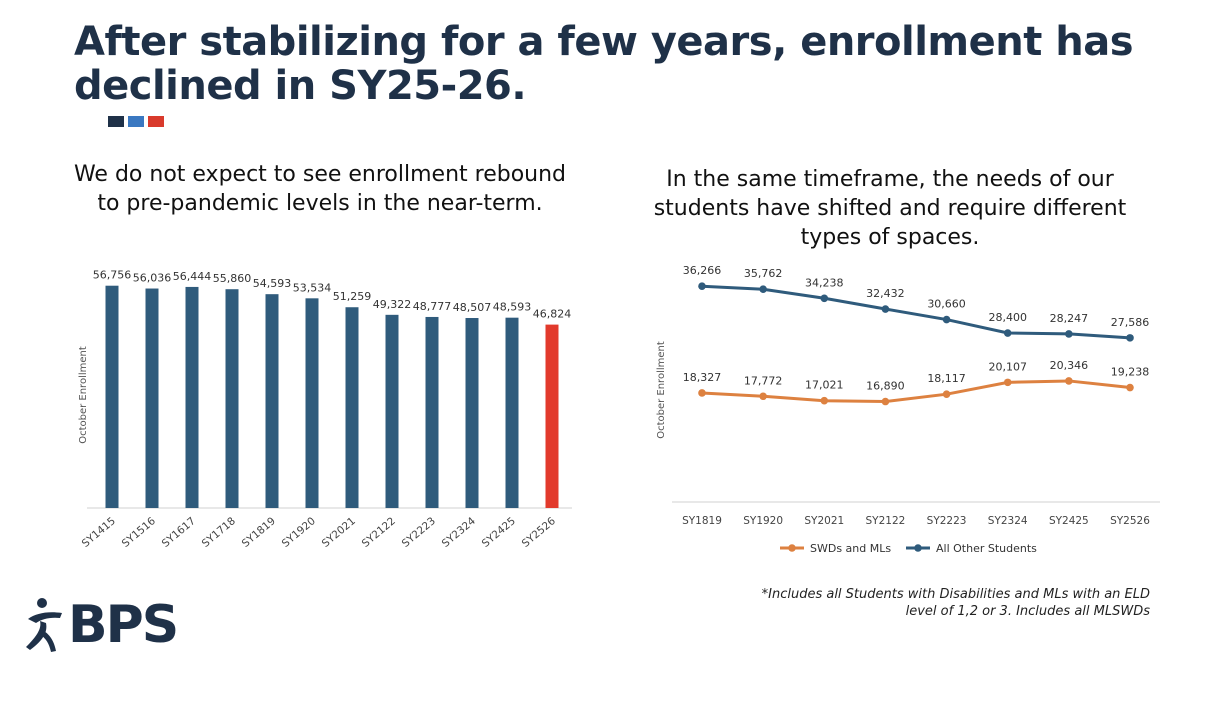  What do you see at coordinates (916, 312) in the screenshot?
I see `series-line-all-other-students` at bounding box center [916, 312].